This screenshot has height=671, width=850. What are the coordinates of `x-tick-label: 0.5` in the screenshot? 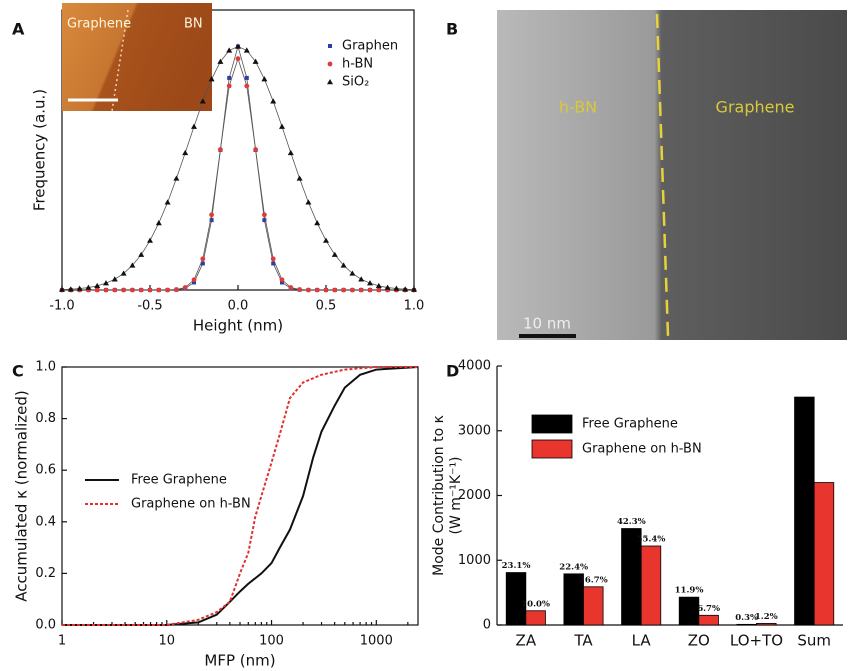 It's located at (326, 306).